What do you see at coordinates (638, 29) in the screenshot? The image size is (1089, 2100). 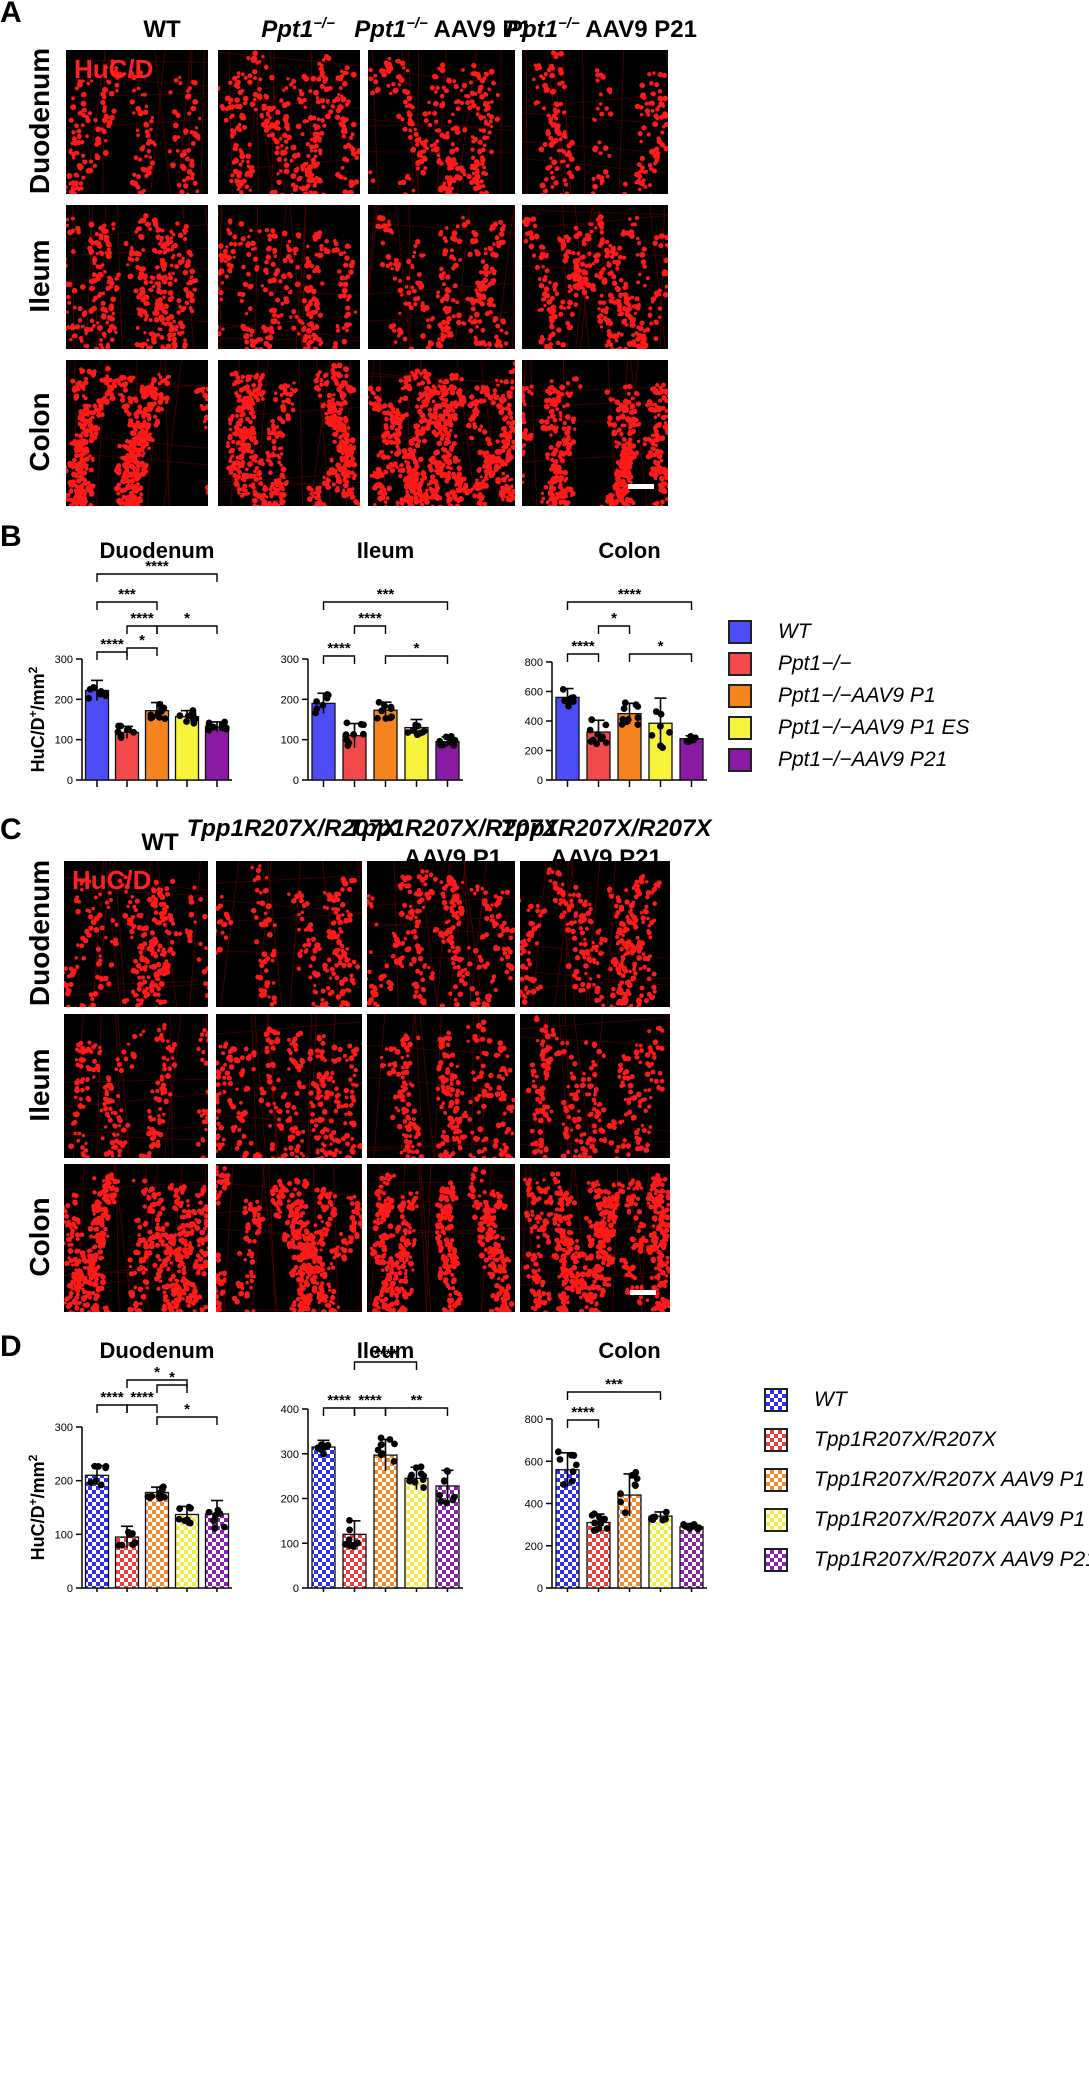 I see `treatment-label: AAV9 P21` at bounding box center [638, 29].